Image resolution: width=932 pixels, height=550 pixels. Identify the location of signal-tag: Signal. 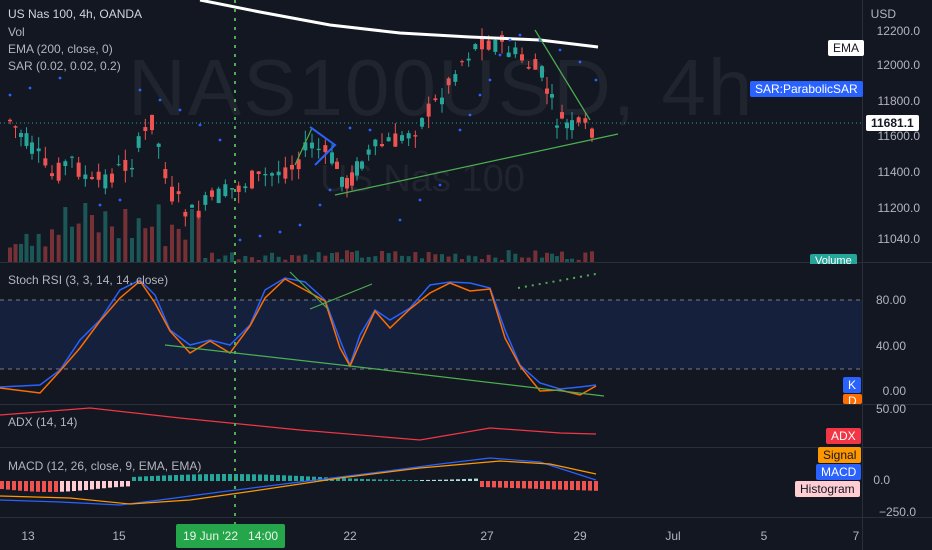
(840, 455).